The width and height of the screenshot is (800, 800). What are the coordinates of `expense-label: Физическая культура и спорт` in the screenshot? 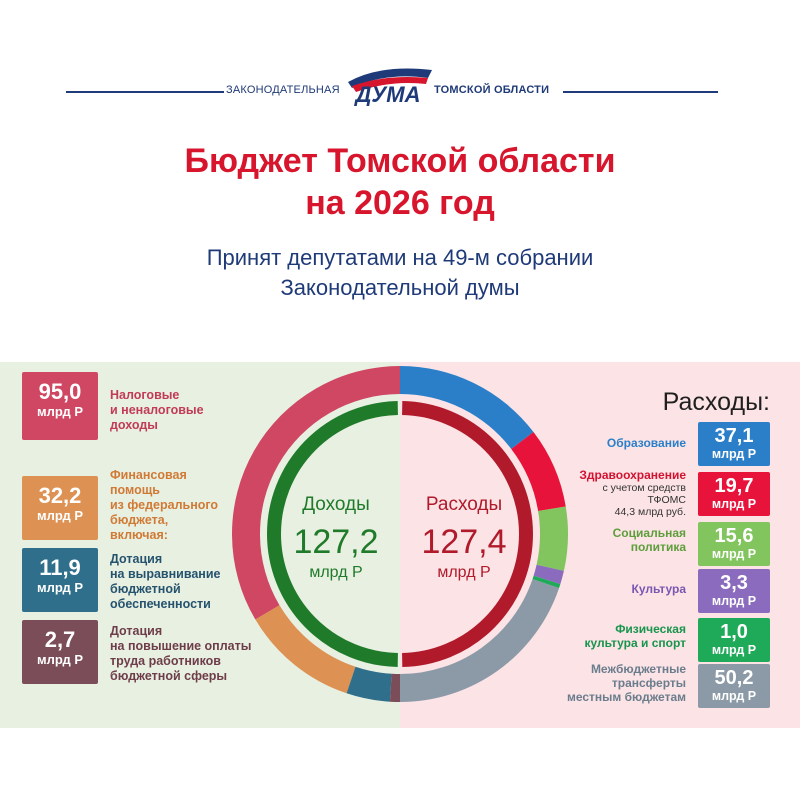 It's located at (635, 636).